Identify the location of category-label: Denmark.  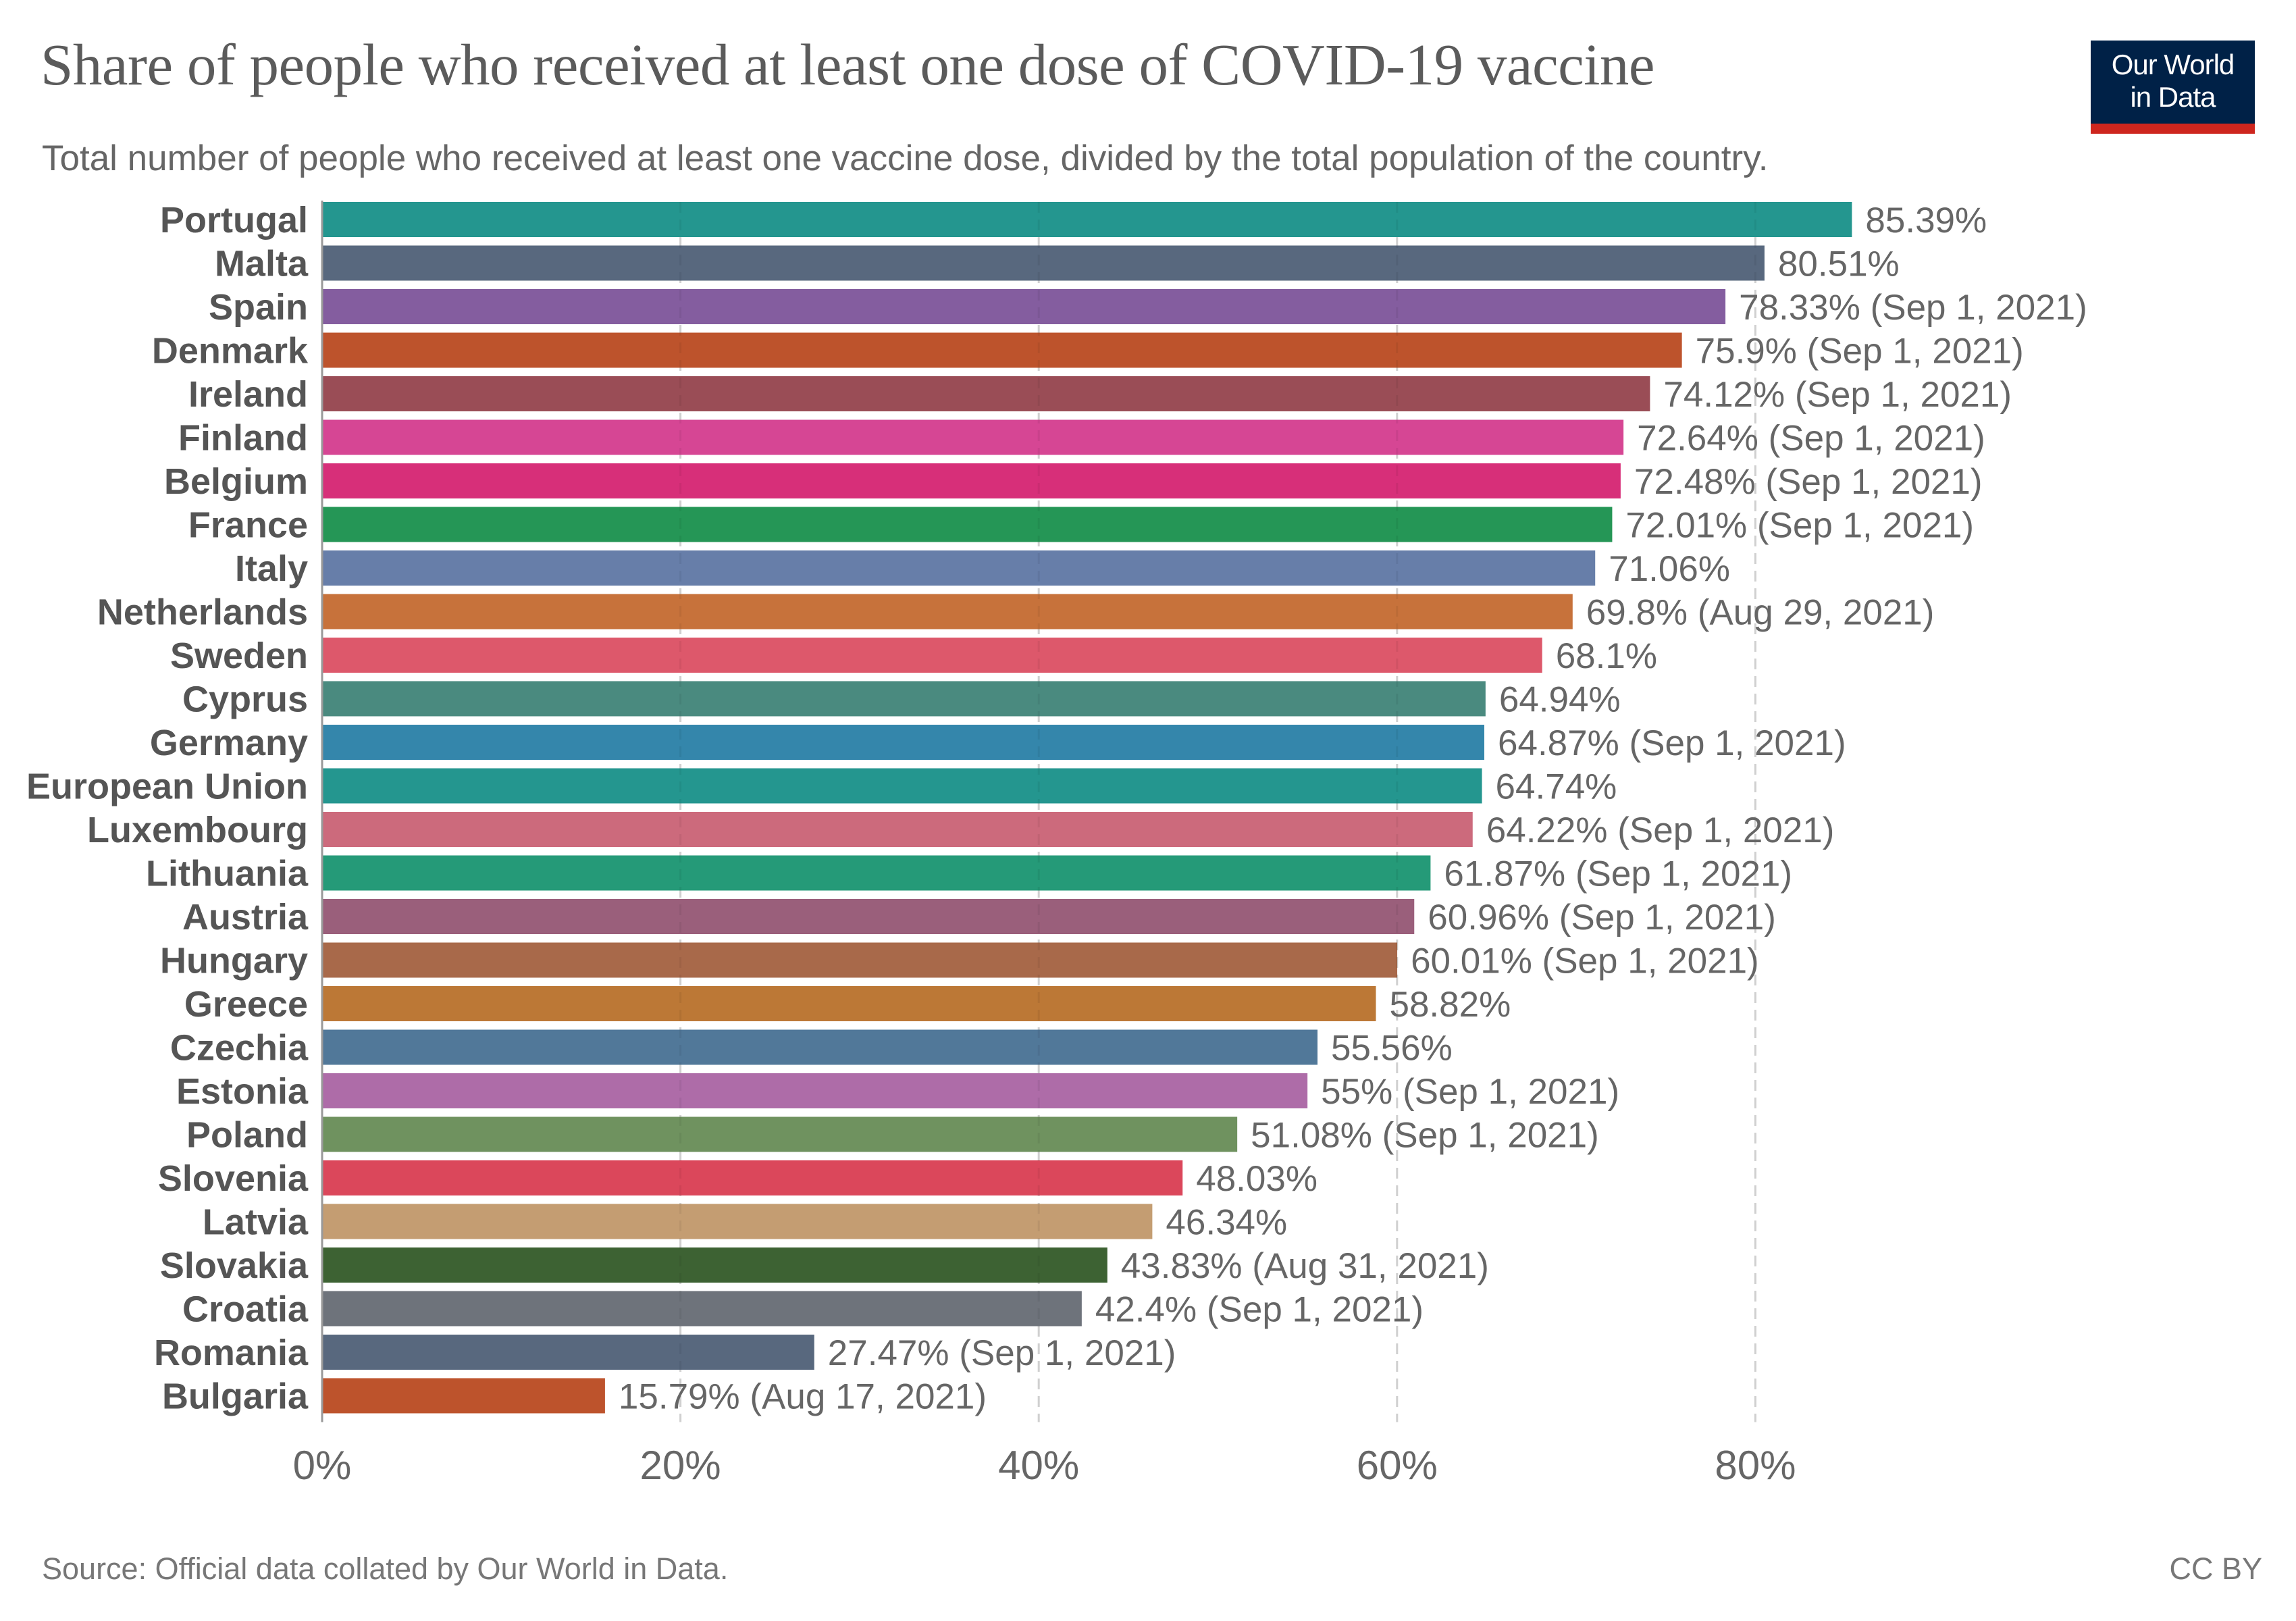
(230, 351).